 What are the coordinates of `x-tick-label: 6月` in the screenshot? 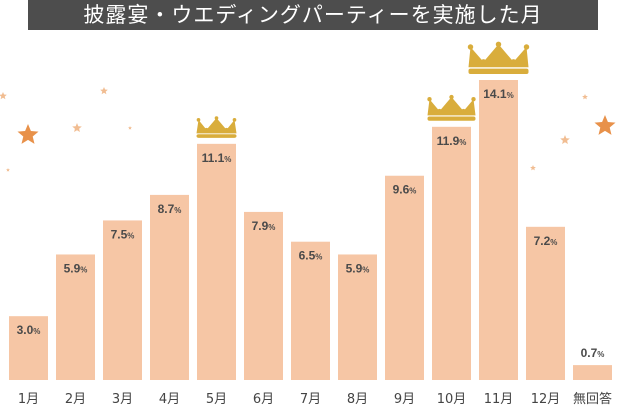 It's located at (263, 399).